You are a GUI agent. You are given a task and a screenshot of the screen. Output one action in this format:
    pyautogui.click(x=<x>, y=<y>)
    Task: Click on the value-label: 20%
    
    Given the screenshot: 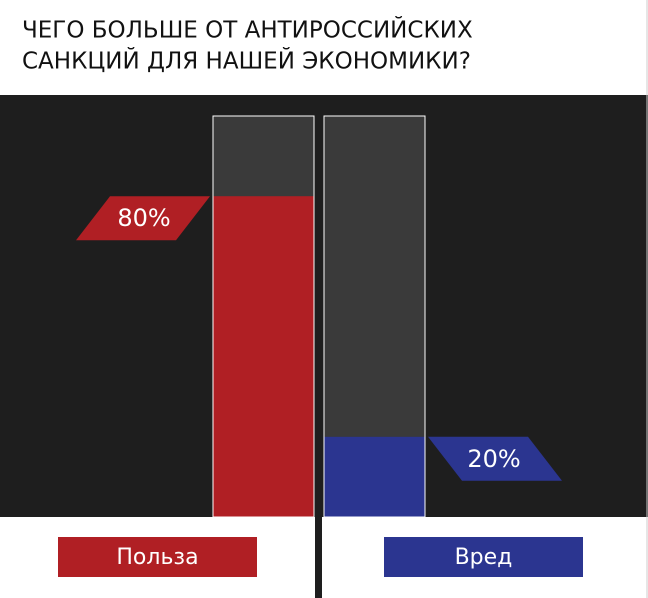 What is the action you would take?
    pyautogui.click(x=493, y=459)
    